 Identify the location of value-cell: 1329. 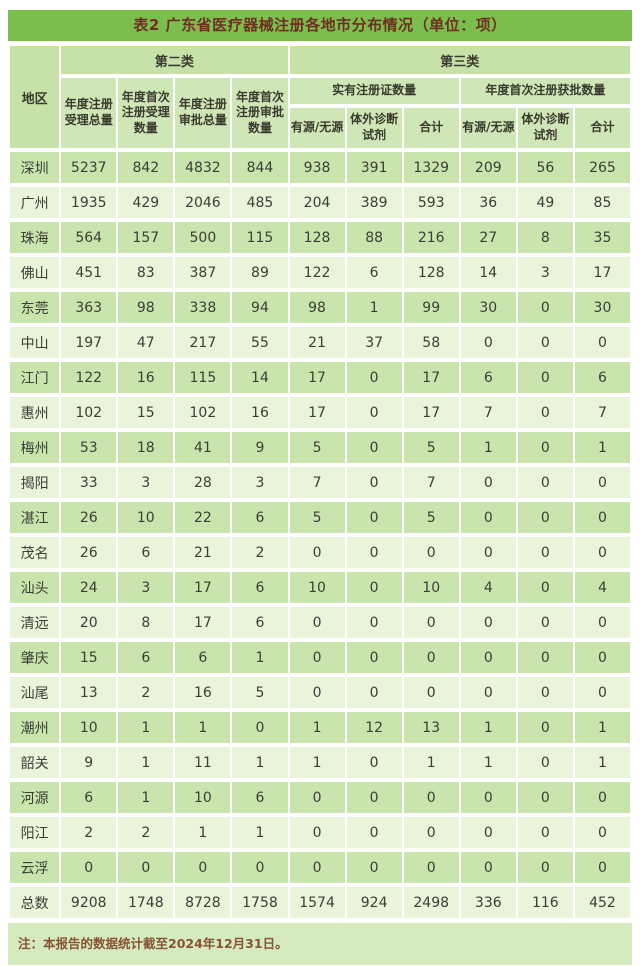
(431, 167).